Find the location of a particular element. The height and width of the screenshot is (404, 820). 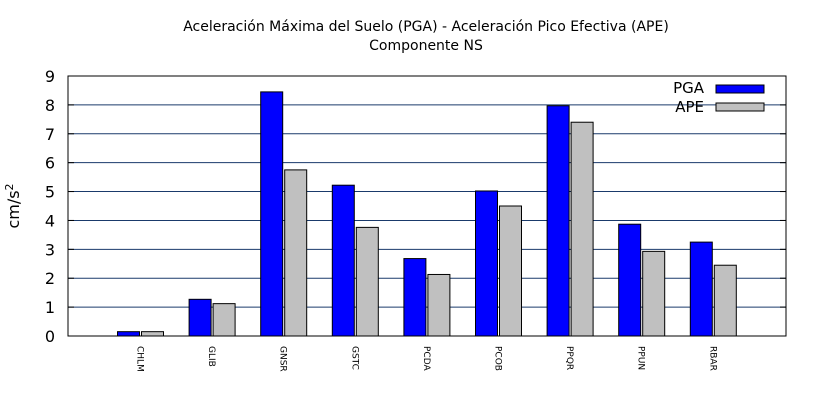

y-tick-label: 5 is located at coordinates (50, 192).